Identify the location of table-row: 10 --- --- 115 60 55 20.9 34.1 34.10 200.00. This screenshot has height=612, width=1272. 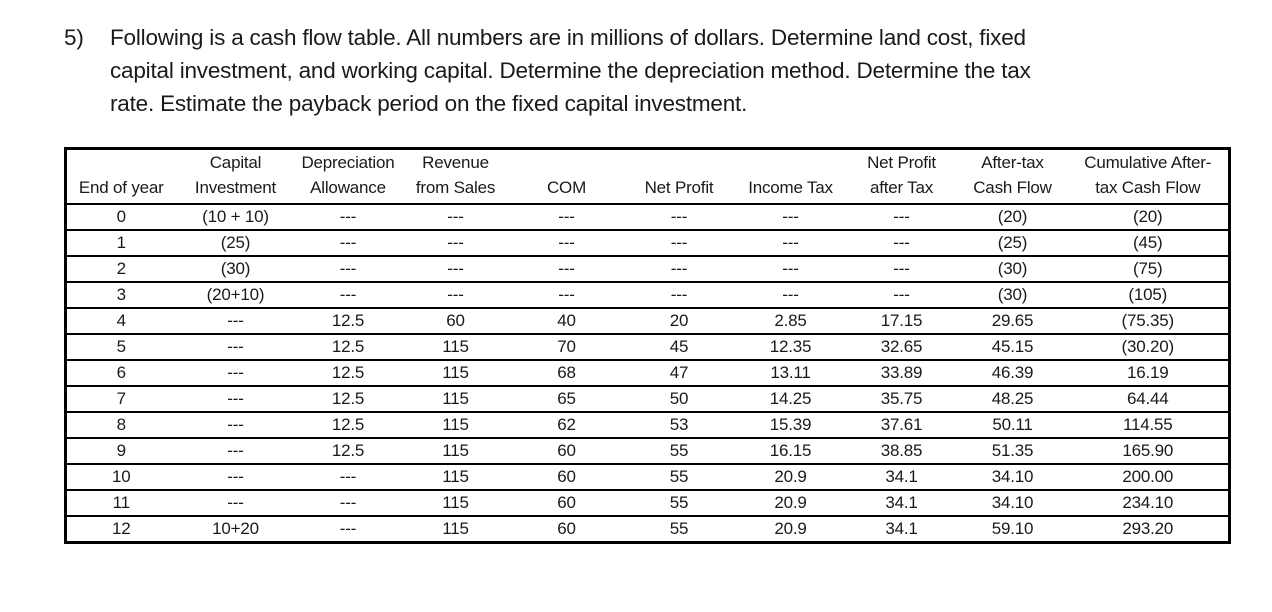
(647, 477).